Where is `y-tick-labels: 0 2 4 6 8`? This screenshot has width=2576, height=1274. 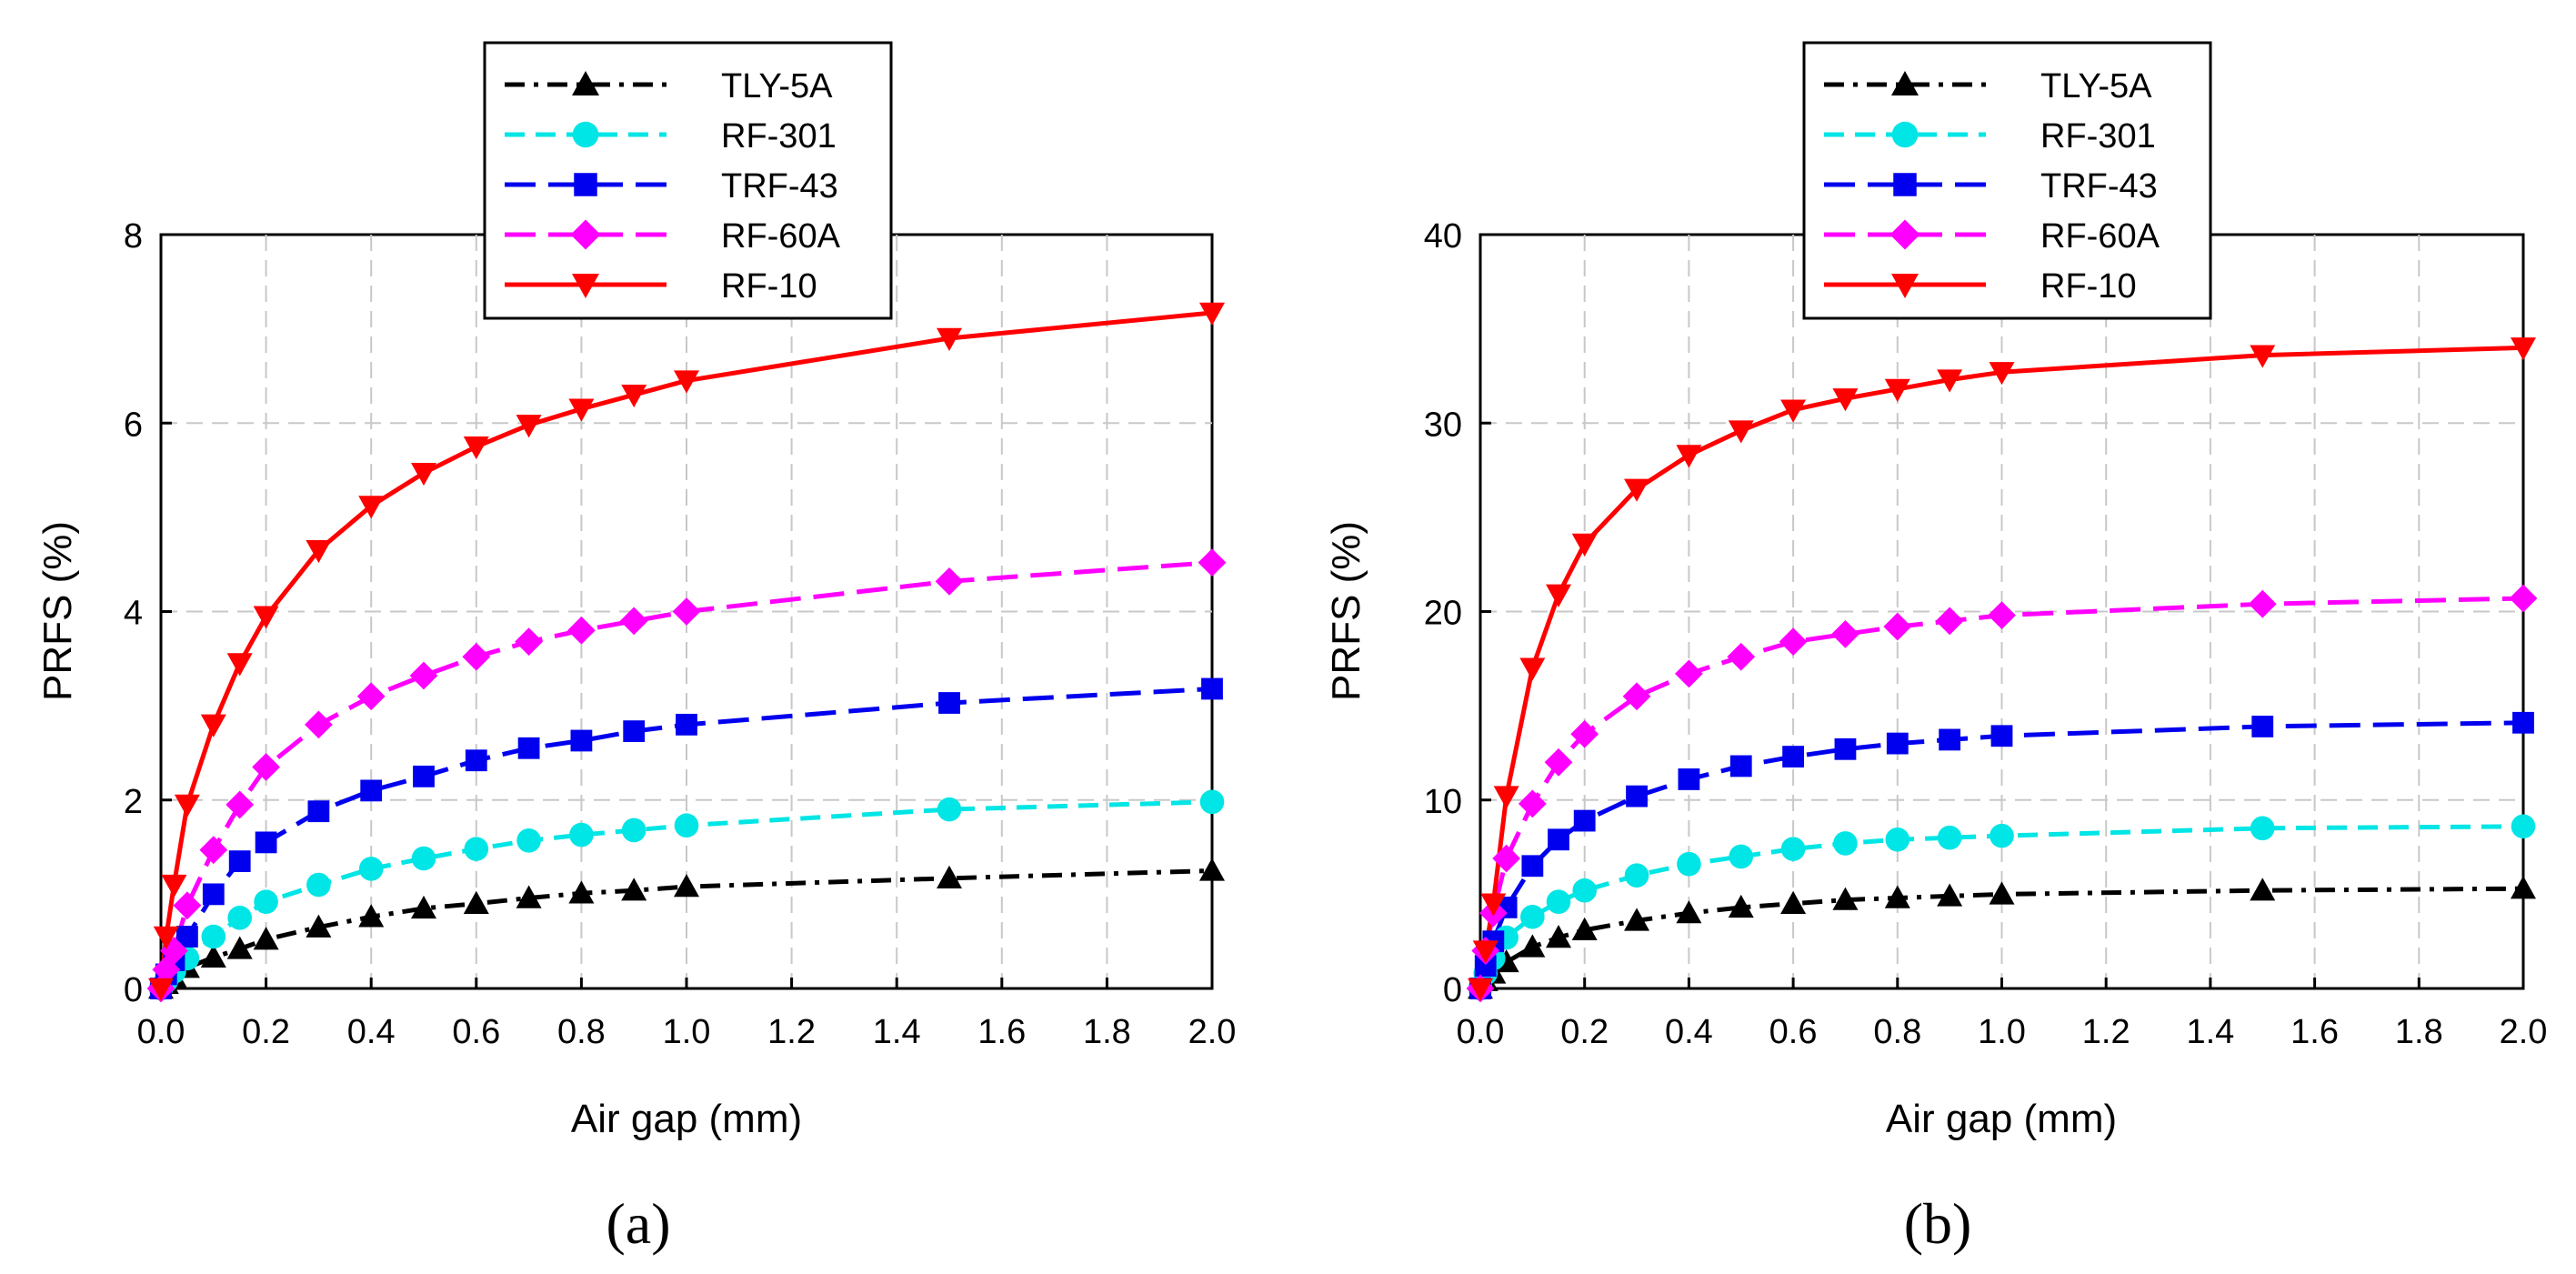 y-tick-labels: 0 2 4 6 8 is located at coordinates (134, 613).